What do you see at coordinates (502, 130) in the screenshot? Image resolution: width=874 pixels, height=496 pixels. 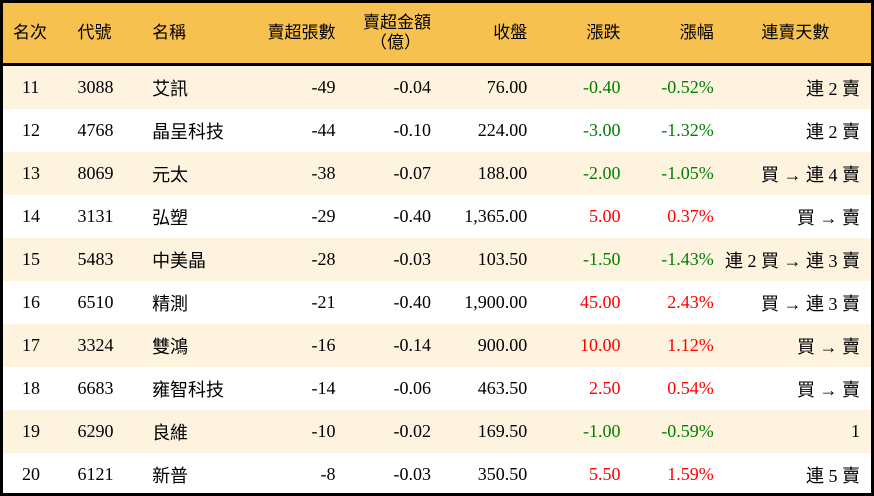 I see `cell-close: 224.00` at bounding box center [502, 130].